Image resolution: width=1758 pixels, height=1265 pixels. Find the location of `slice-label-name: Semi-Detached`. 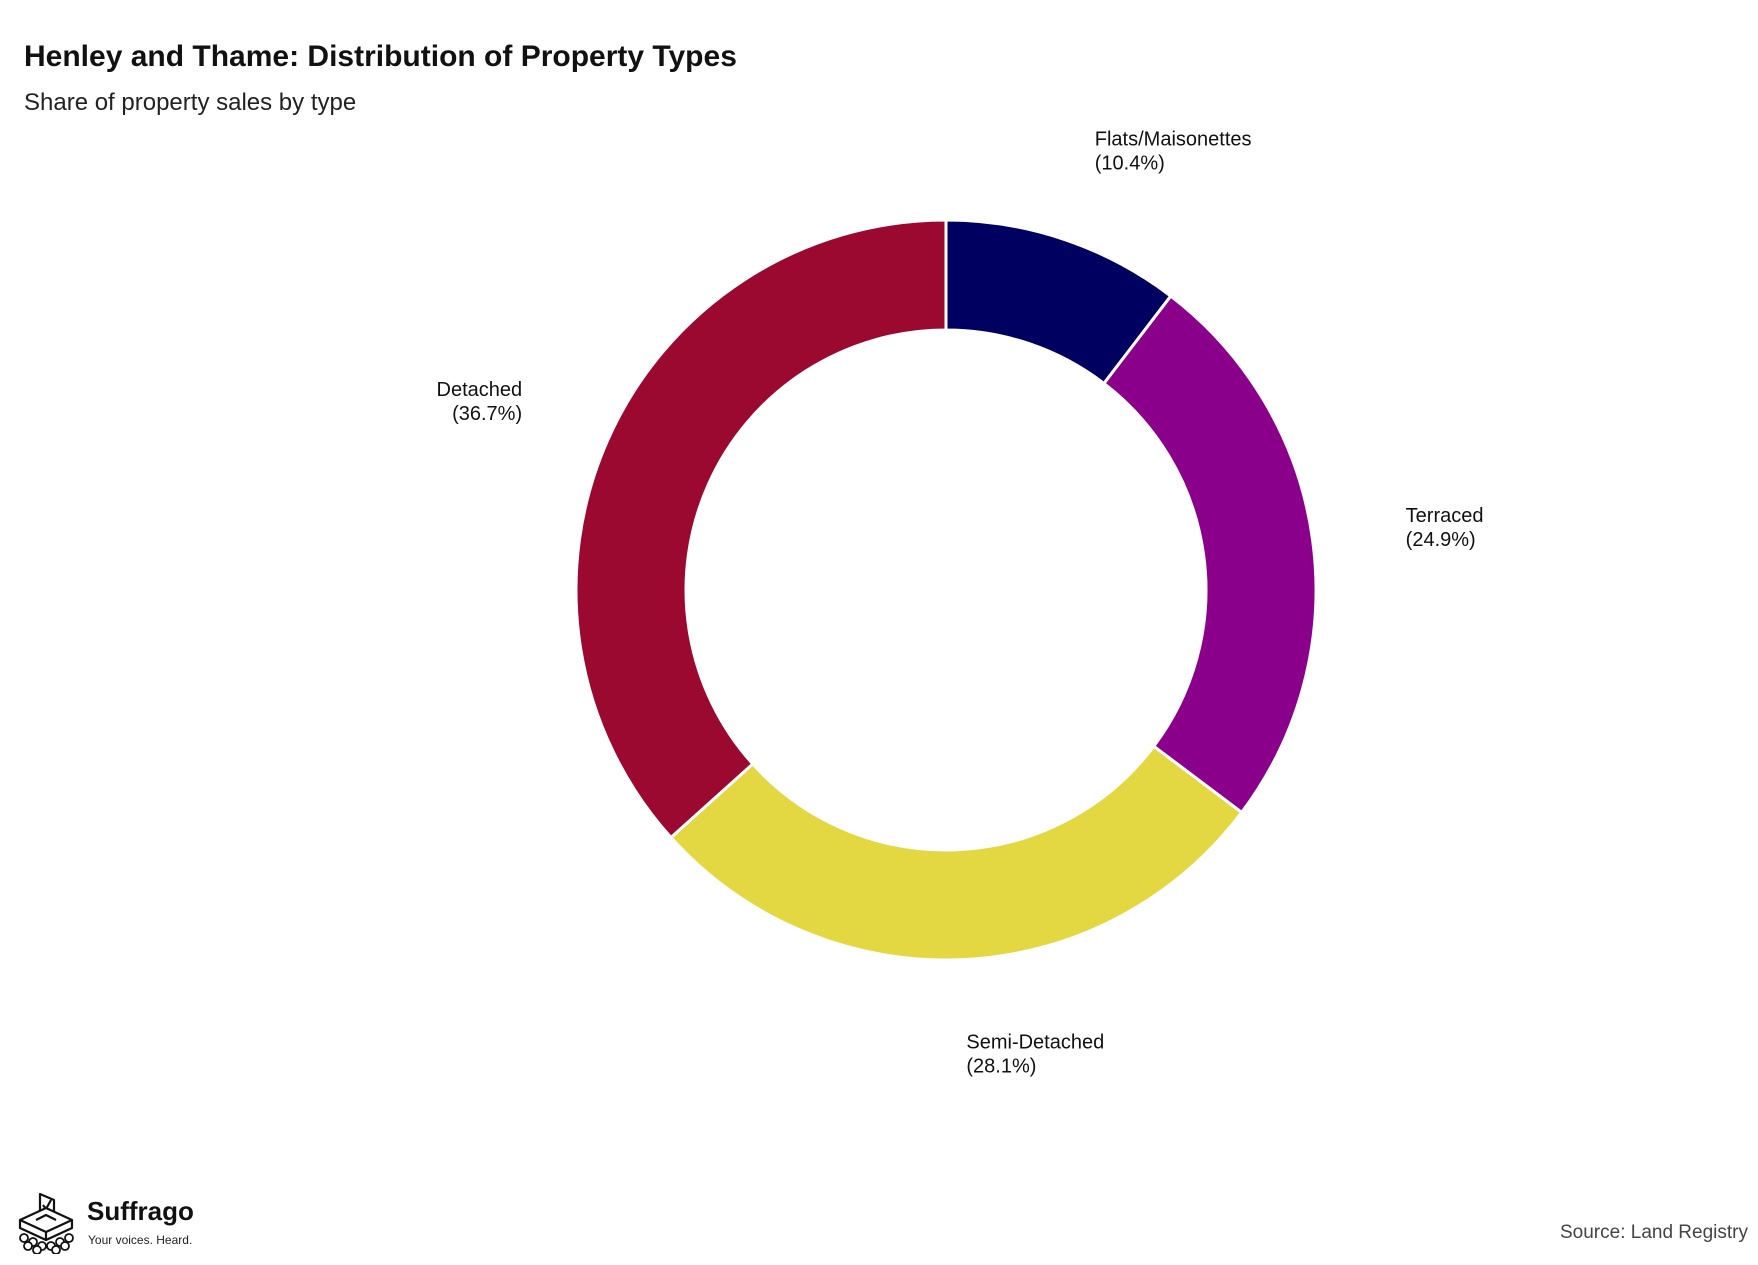

slice-label-name: Semi-Detached is located at coordinates (1035, 1043).